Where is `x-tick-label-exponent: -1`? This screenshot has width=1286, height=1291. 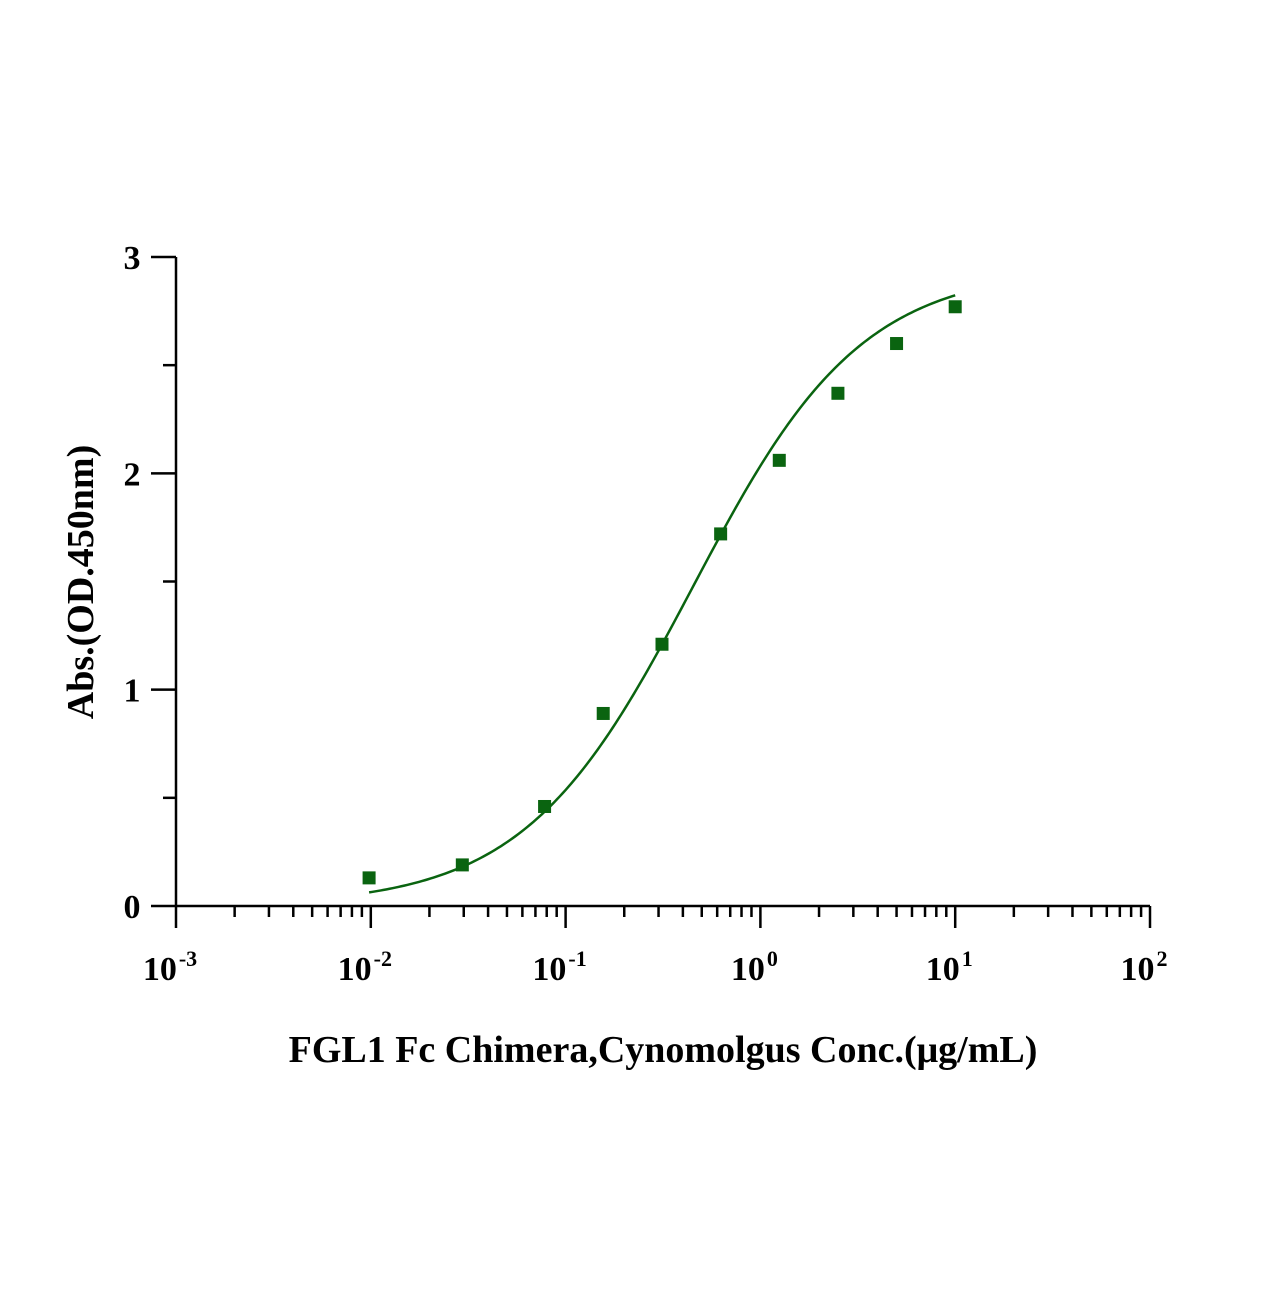 x-tick-label-exponent: -1 is located at coordinates (577, 958).